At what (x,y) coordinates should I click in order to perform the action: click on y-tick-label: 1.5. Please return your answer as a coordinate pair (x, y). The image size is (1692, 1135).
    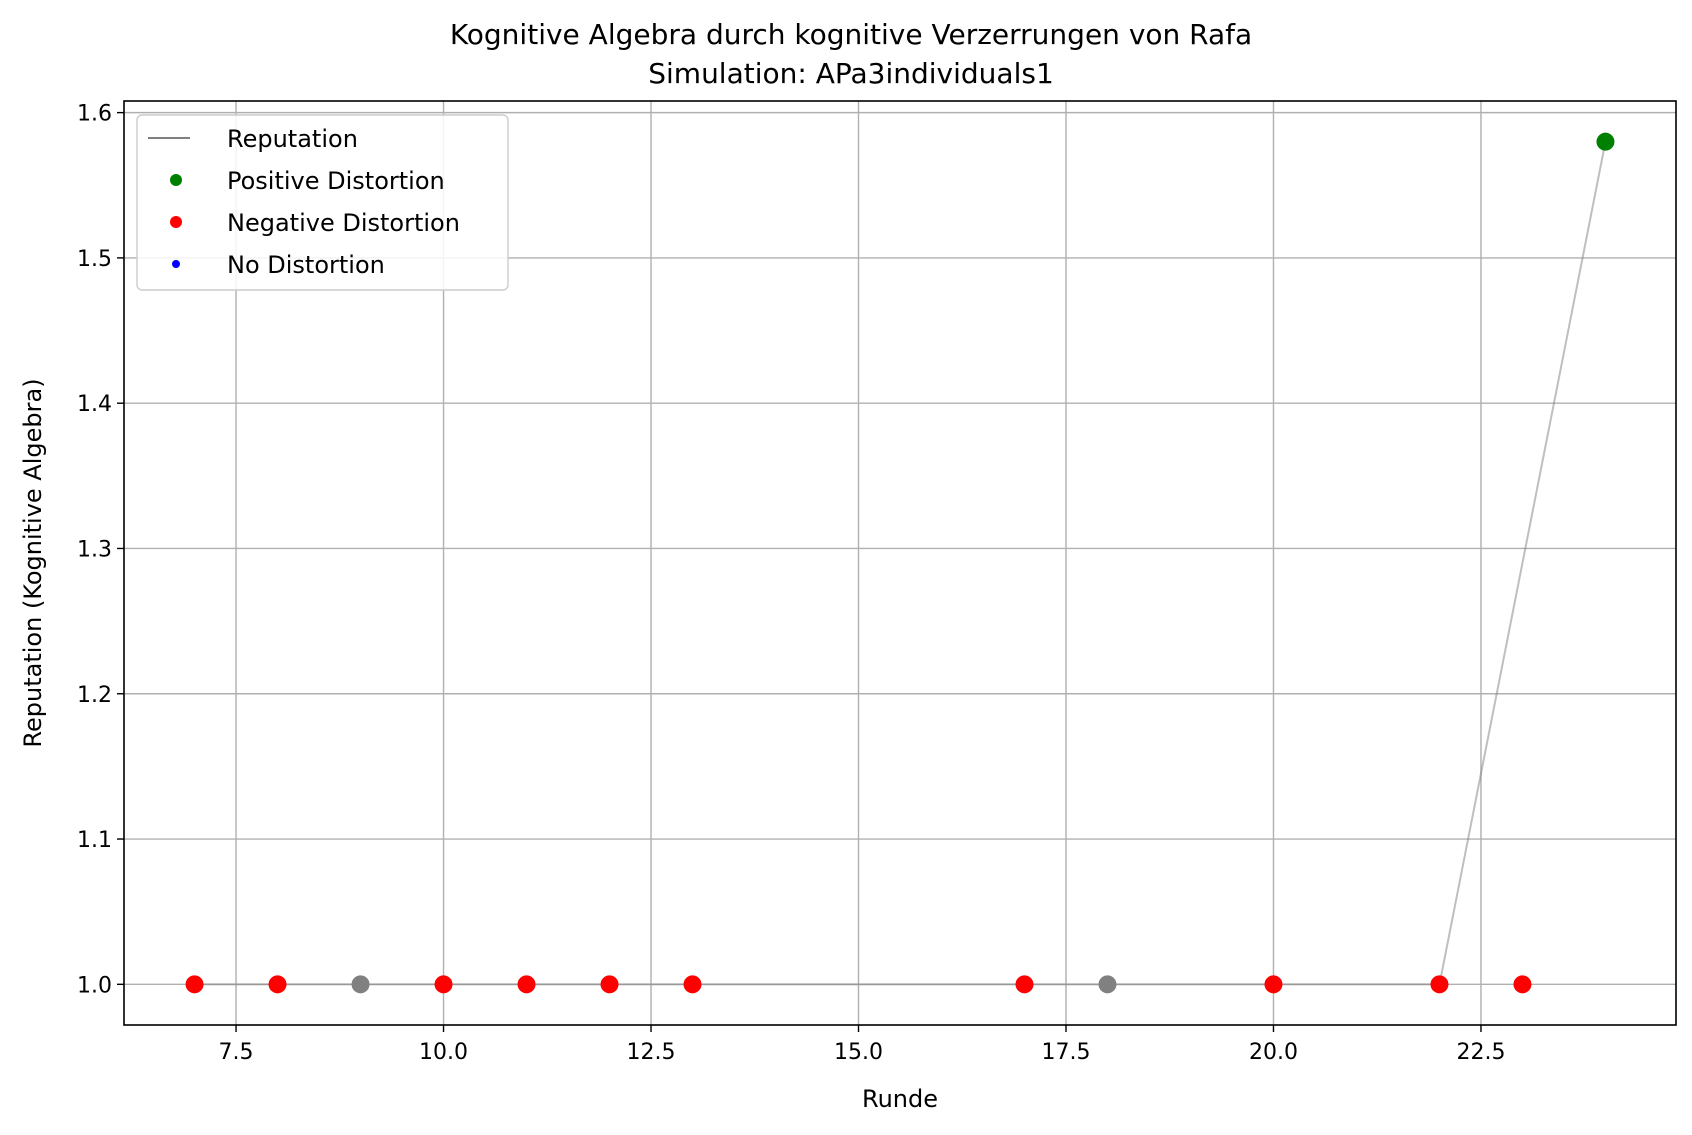
    Looking at the image, I should click on (94, 259).